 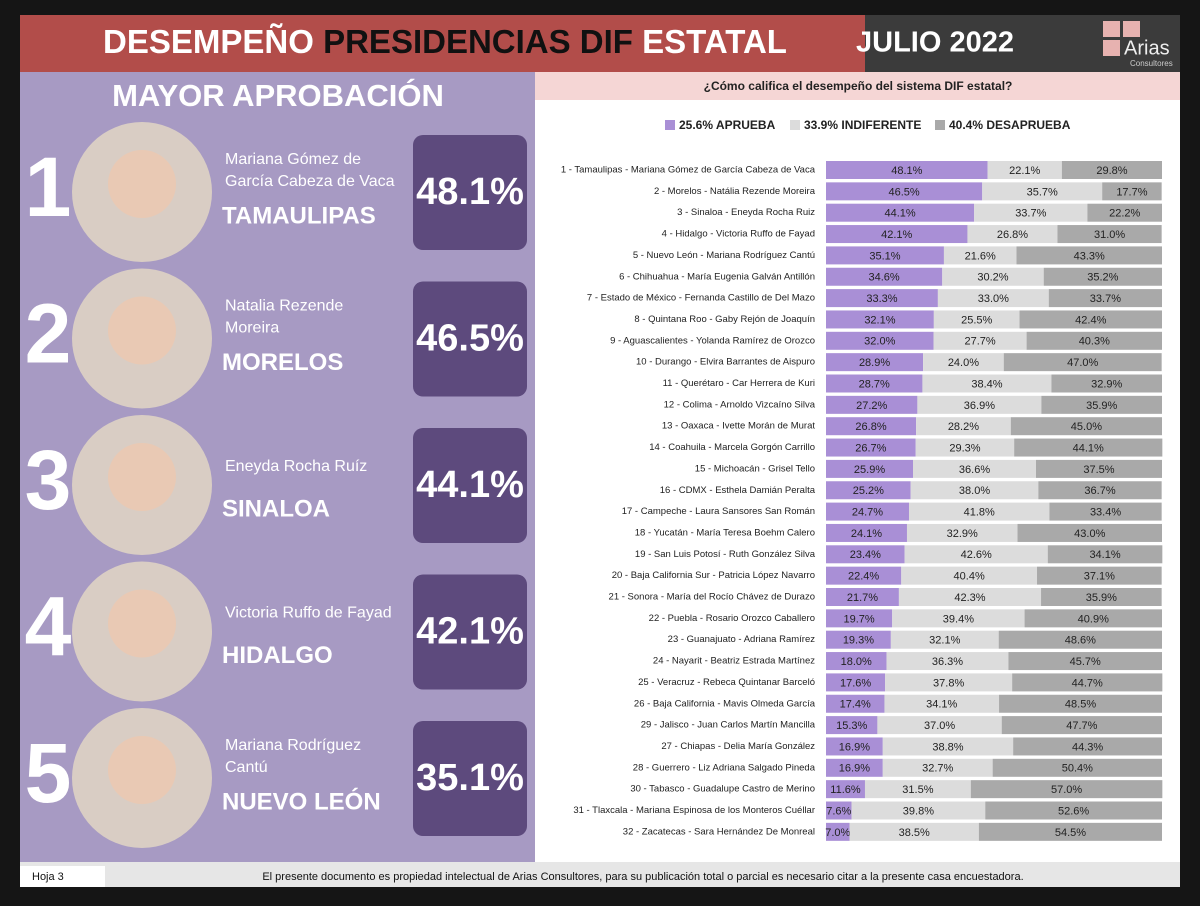 What do you see at coordinates (470, 778) in the screenshot?
I see `approval-value: 35.1%` at bounding box center [470, 778].